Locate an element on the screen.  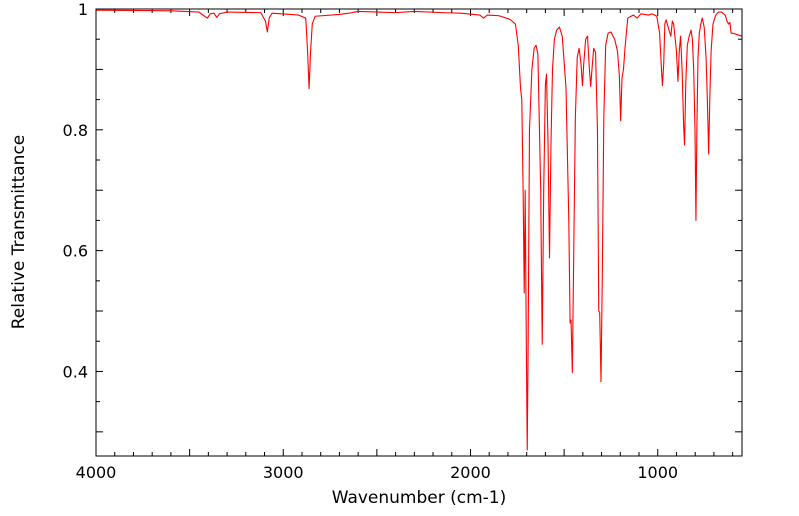
x-tick-label: 4000 is located at coordinates (96, 472).